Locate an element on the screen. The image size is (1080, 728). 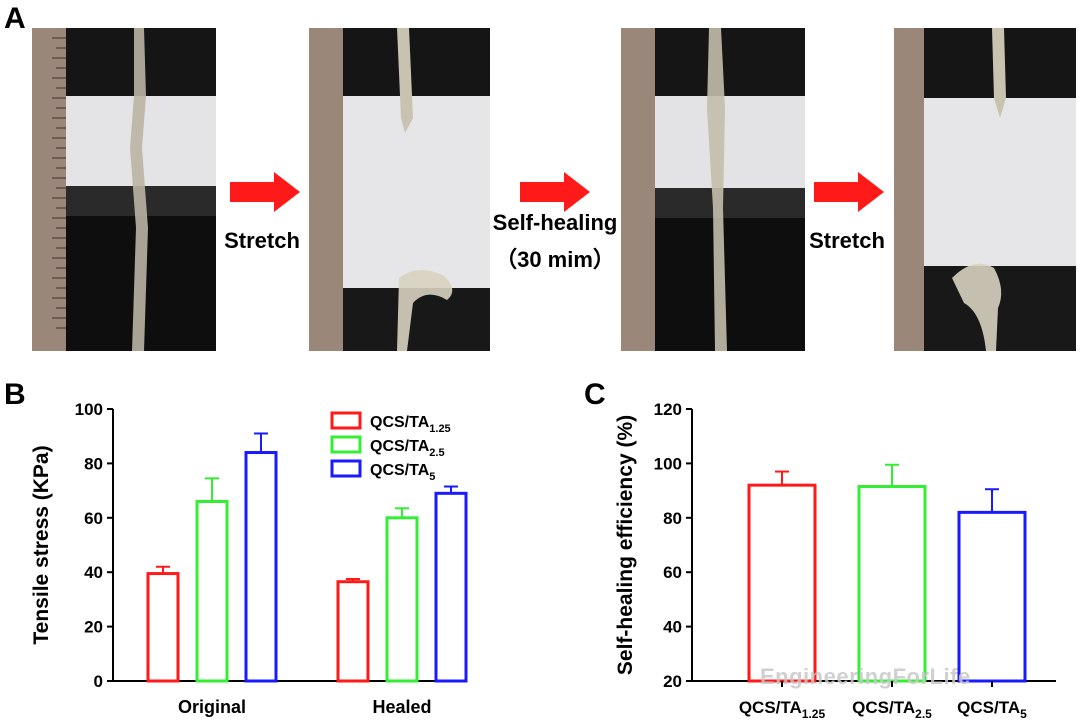
photo-stretched-sample is located at coordinates (399, 189).